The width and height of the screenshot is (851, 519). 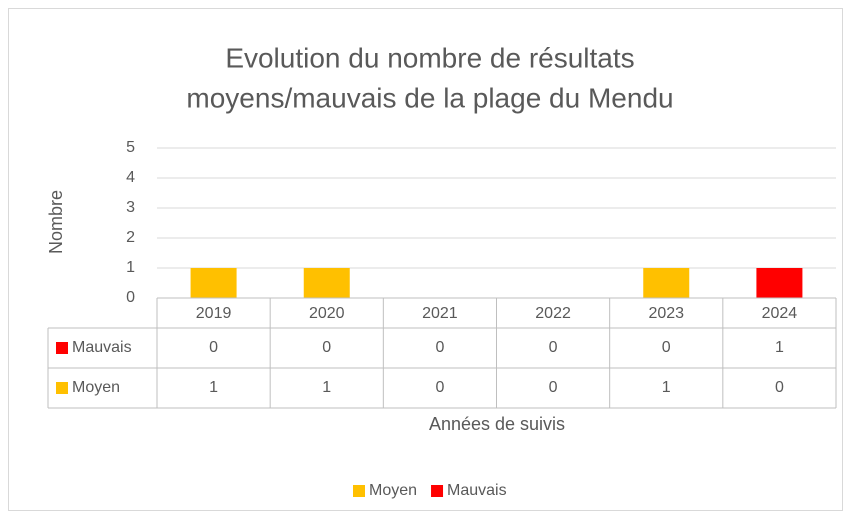 I want to click on x-tick-label: 2021, so click(x=440, y=313).